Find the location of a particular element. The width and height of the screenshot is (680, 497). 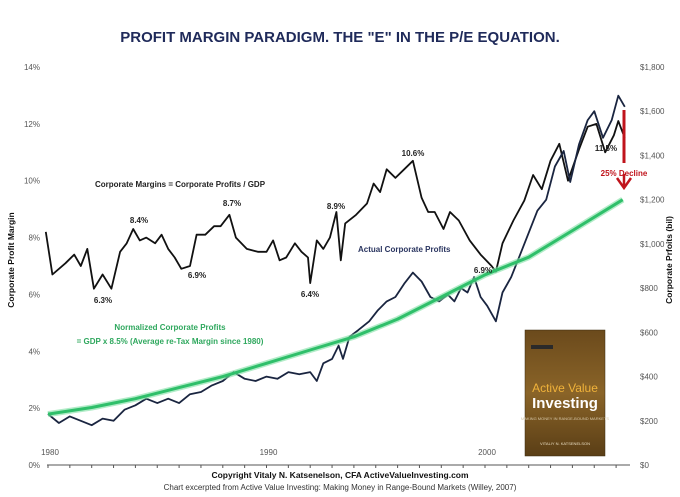

right-tick-label: $1,000 is located at coordinates (652, 244).